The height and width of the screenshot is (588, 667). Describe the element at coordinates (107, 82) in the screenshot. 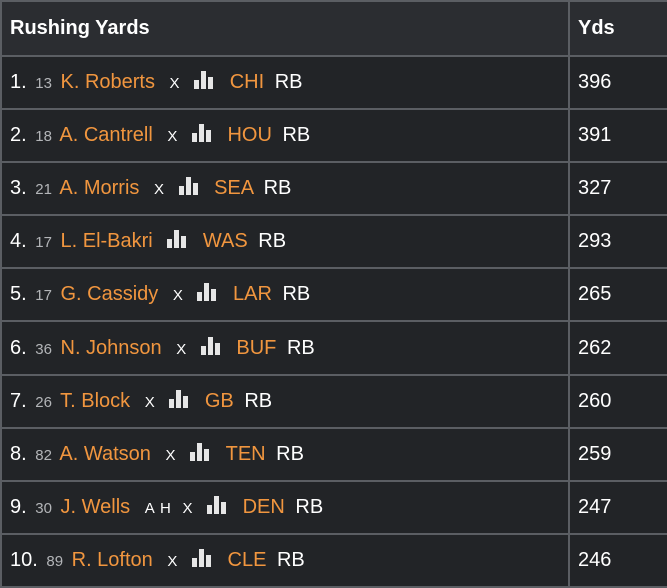

I see `player-name-link: K. Roberts` at that location.